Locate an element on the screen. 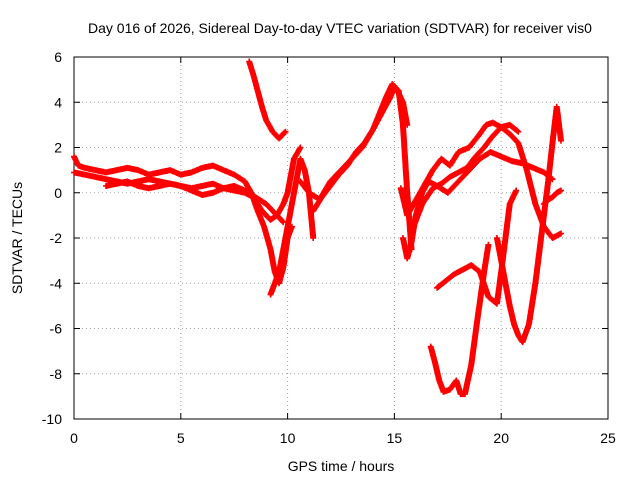 This screenshot has height=480, width=640. y-axis-label: SDTVAR / TECUs is located at coordinates (17, 238).